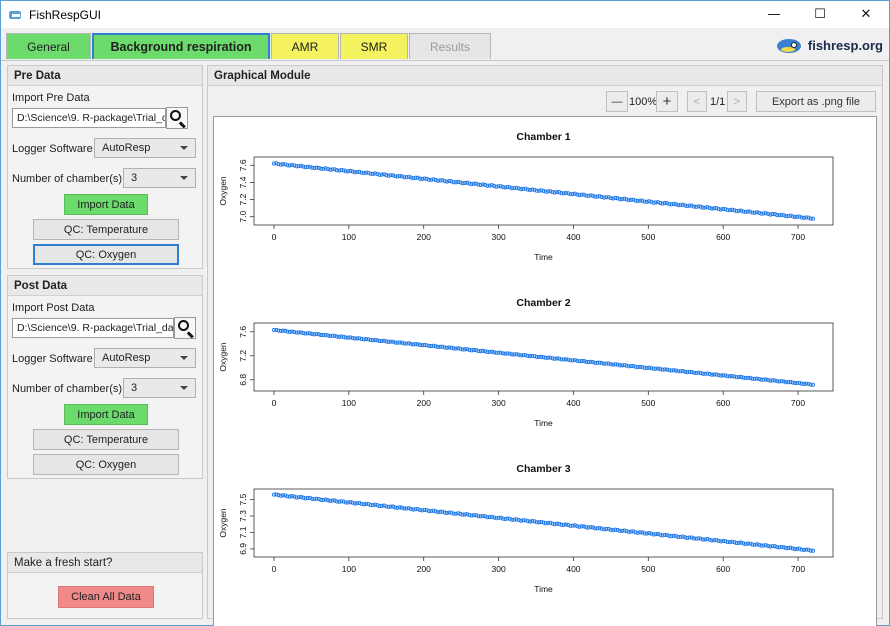 The height and width of the screenshot is (626, 890). I want to click on tab-background-respiration: Background respiration, so click(181, 46).